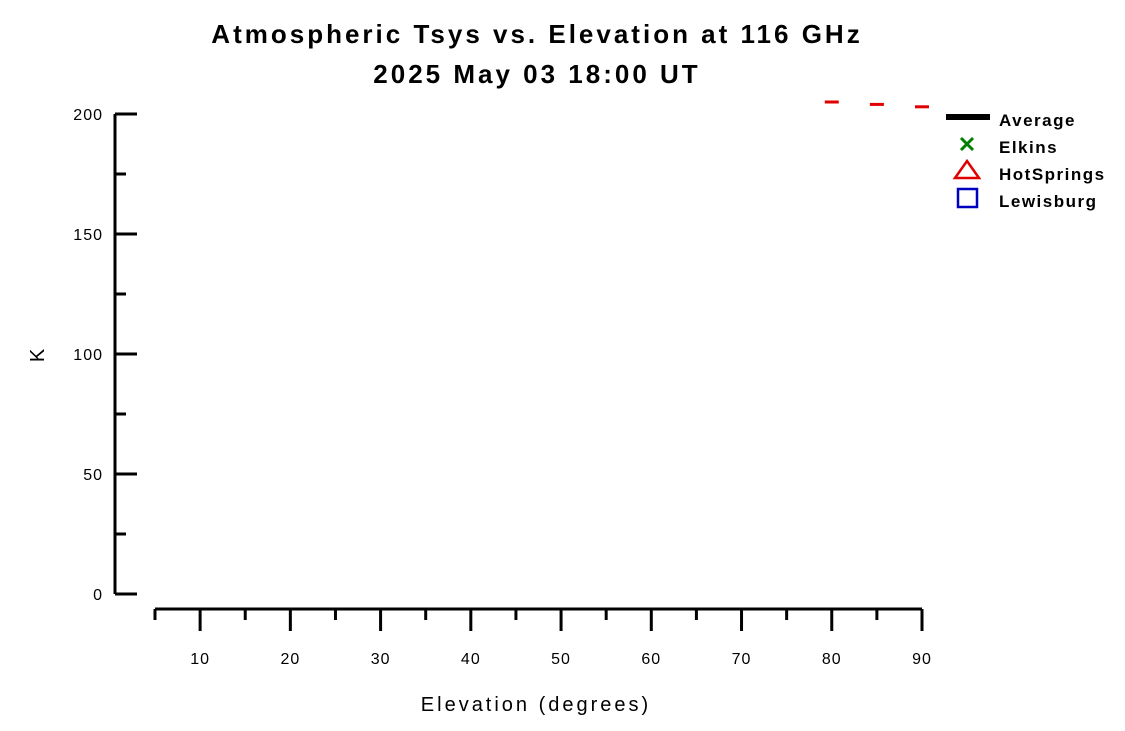 Image resolution: width=1125 pixels, height=731 pixels. Describe the element at coordinates (1048, 201) in the screenshot. I see `legend-lewisburg-label: Lewisburg` at that location.